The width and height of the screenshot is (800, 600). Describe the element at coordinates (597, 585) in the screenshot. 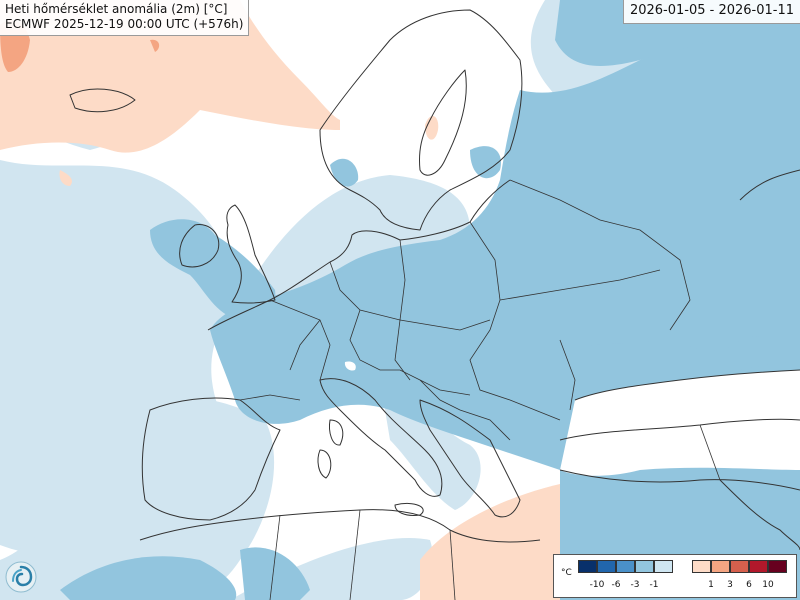

I see `legend-tick-label: -10` at that location.